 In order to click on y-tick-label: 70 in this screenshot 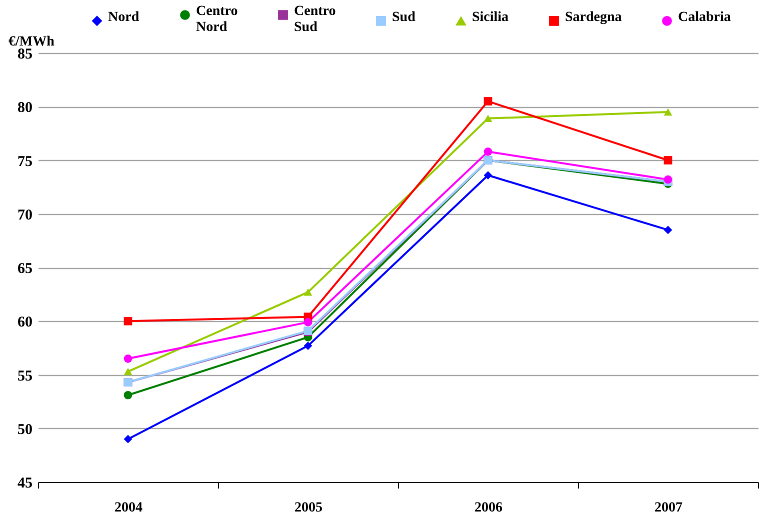, I will do `click(25, 215)`.